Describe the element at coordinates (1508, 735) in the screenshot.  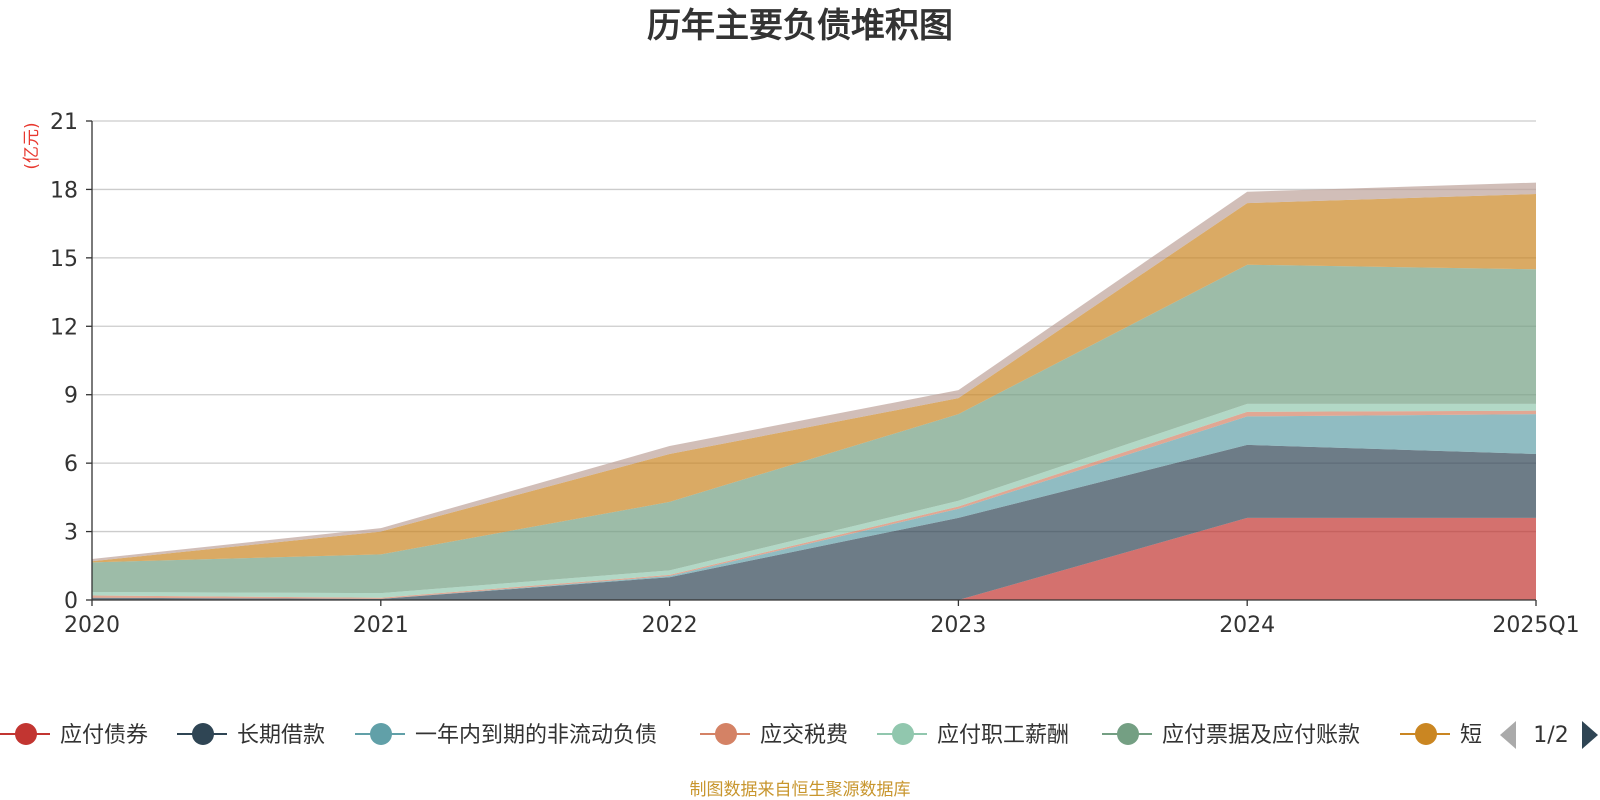
I see `legend-prev-page-icon` at that location.